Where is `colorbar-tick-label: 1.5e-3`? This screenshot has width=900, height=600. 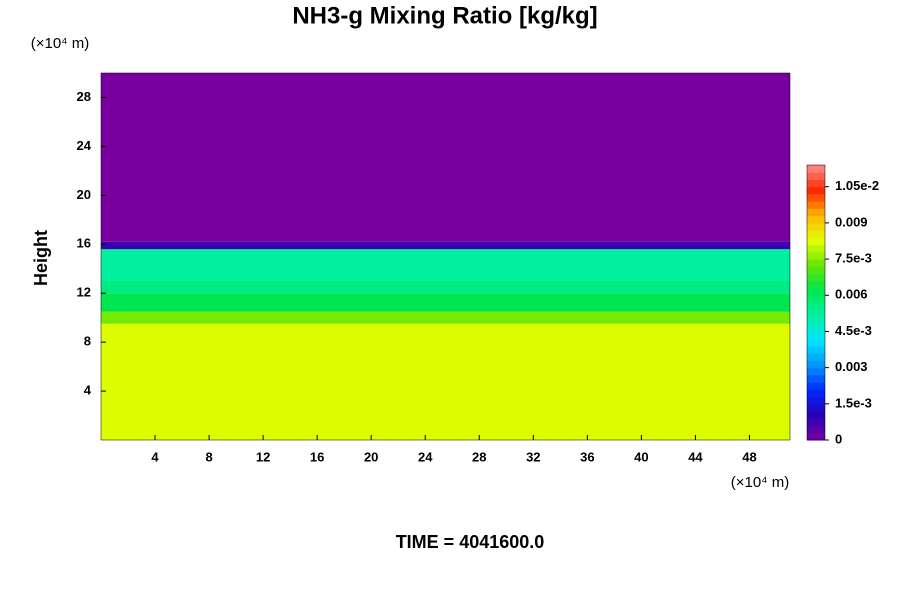
colorbar-tick-label: 1.5e-3 is located at coordinates (853, 402).